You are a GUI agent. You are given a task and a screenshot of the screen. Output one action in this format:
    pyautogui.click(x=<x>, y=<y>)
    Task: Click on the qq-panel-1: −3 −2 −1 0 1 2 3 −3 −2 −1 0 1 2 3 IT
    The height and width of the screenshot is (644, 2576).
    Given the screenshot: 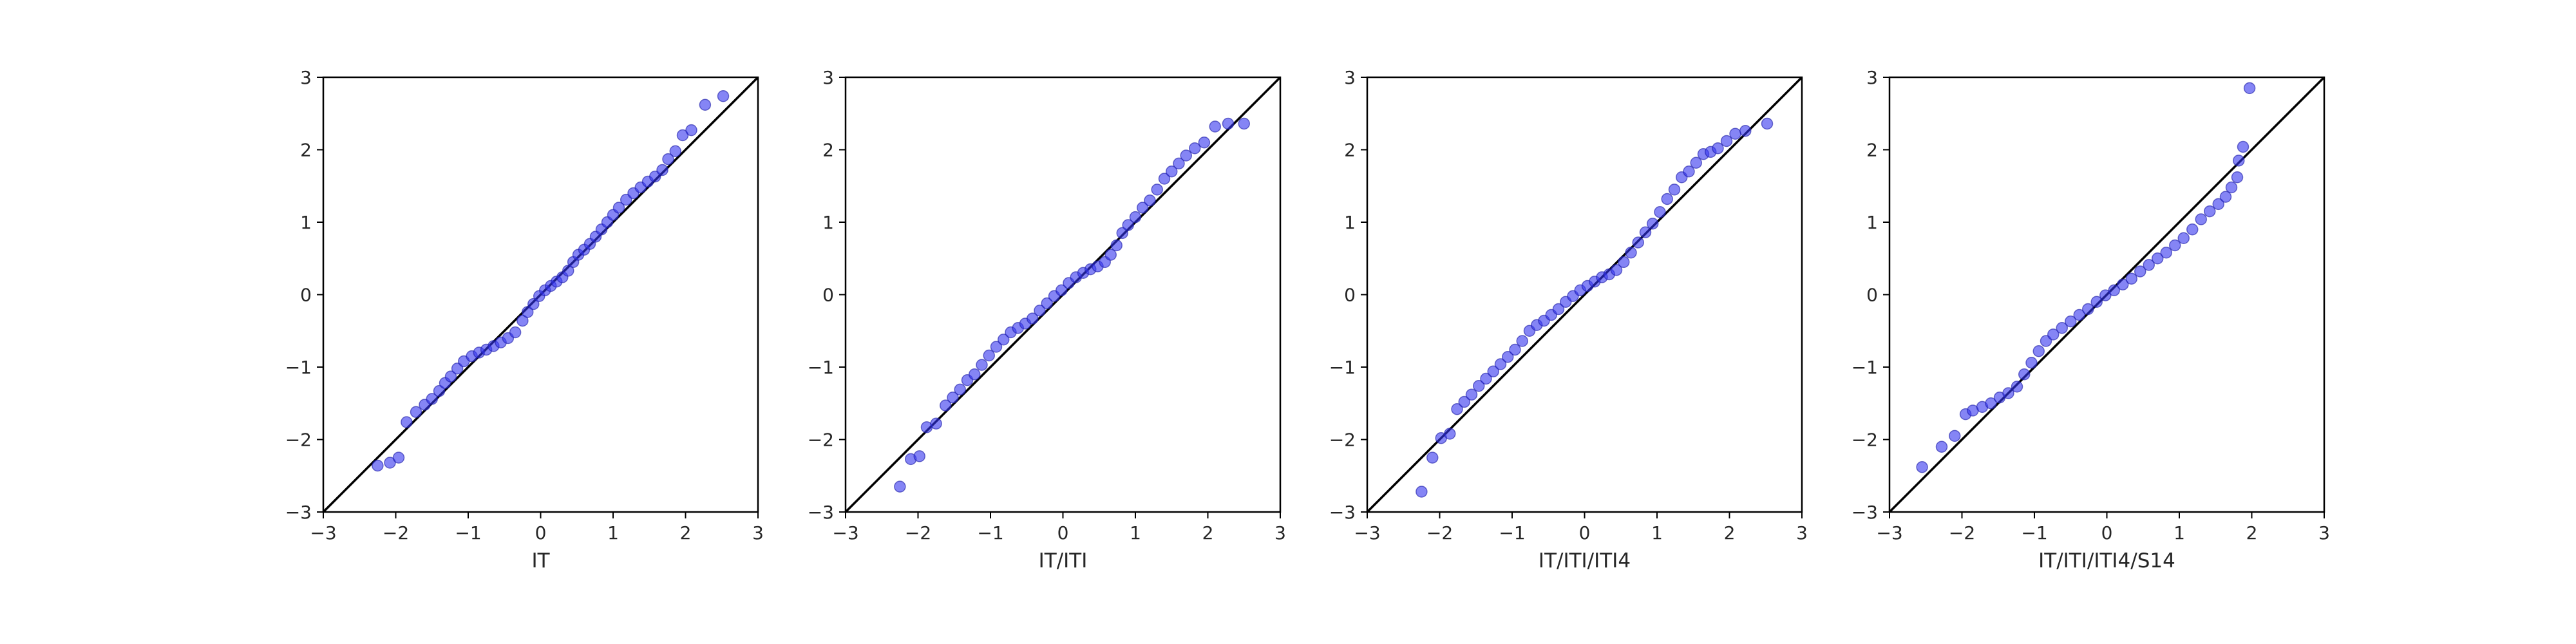 What is the action you would take?
    pyautogui.click(x=524, y=320)
    